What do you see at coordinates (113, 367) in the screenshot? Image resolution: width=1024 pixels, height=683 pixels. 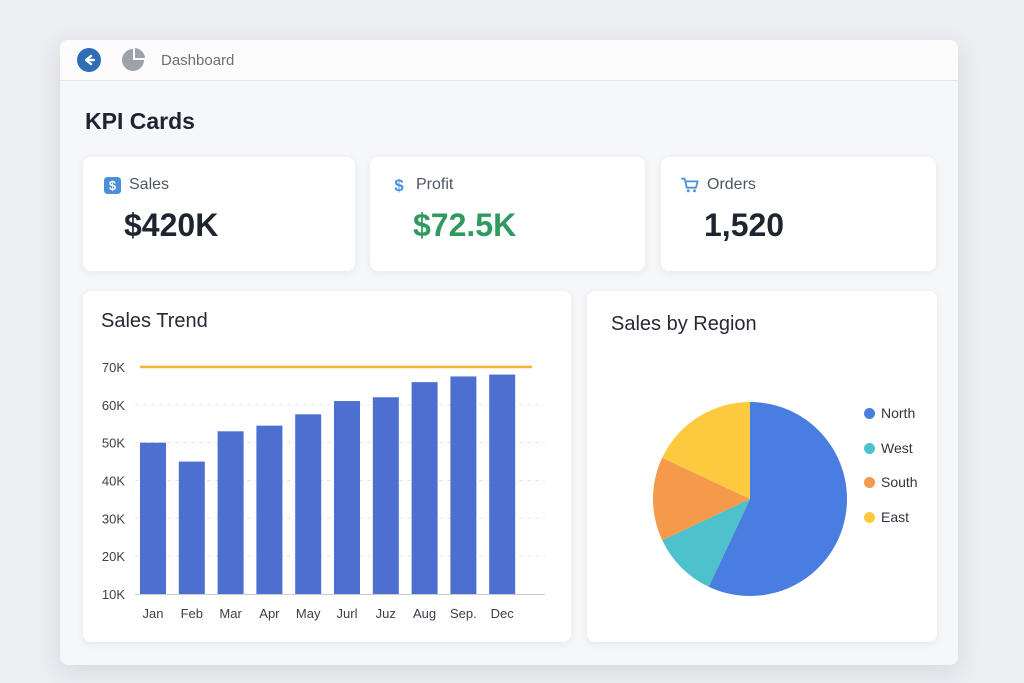 I see `y-tick-label: 70K` at bounding box center [113, 367].